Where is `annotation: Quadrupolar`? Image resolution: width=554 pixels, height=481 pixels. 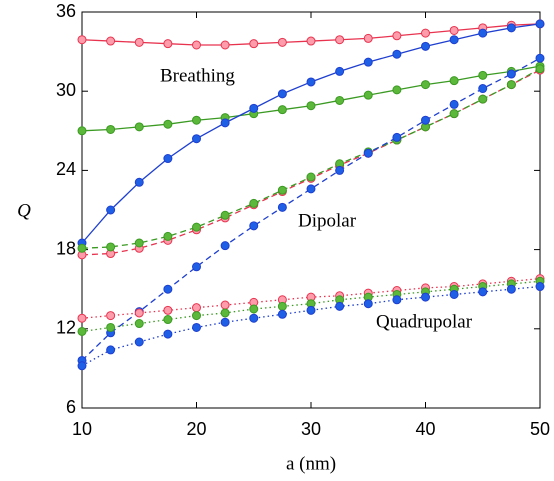
annotation: Quadrupolar is located at coordinates (424, 321).